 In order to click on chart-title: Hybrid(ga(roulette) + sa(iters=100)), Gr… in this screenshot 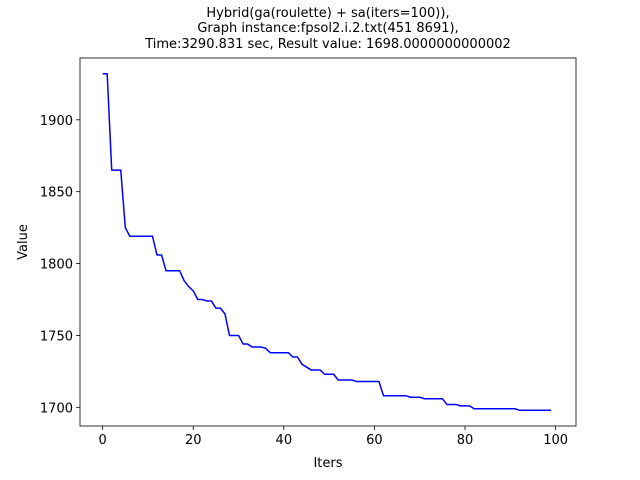, I will do `click(327, 29)`.